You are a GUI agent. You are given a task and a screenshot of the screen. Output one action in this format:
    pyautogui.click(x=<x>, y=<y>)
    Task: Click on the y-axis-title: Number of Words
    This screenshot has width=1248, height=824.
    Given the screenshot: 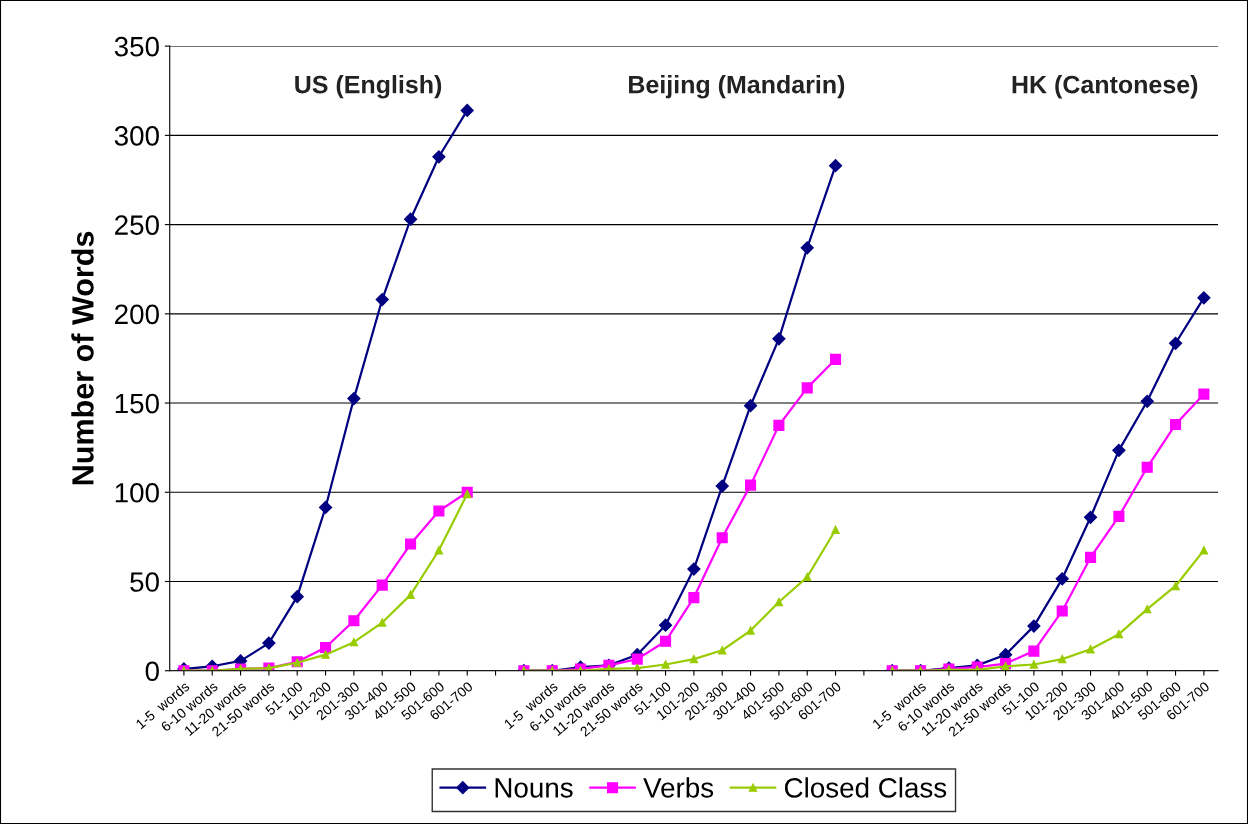 What is the action you would take?
    pyautogui.click(x=82, y=358)
    